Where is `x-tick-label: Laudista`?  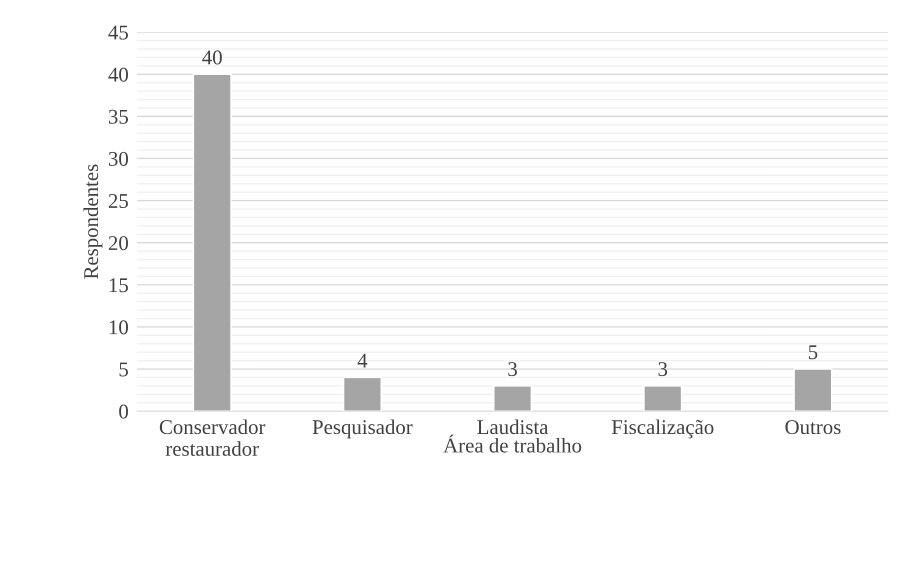
x-tick-label: Laudista is located at coordinates (512, 426).